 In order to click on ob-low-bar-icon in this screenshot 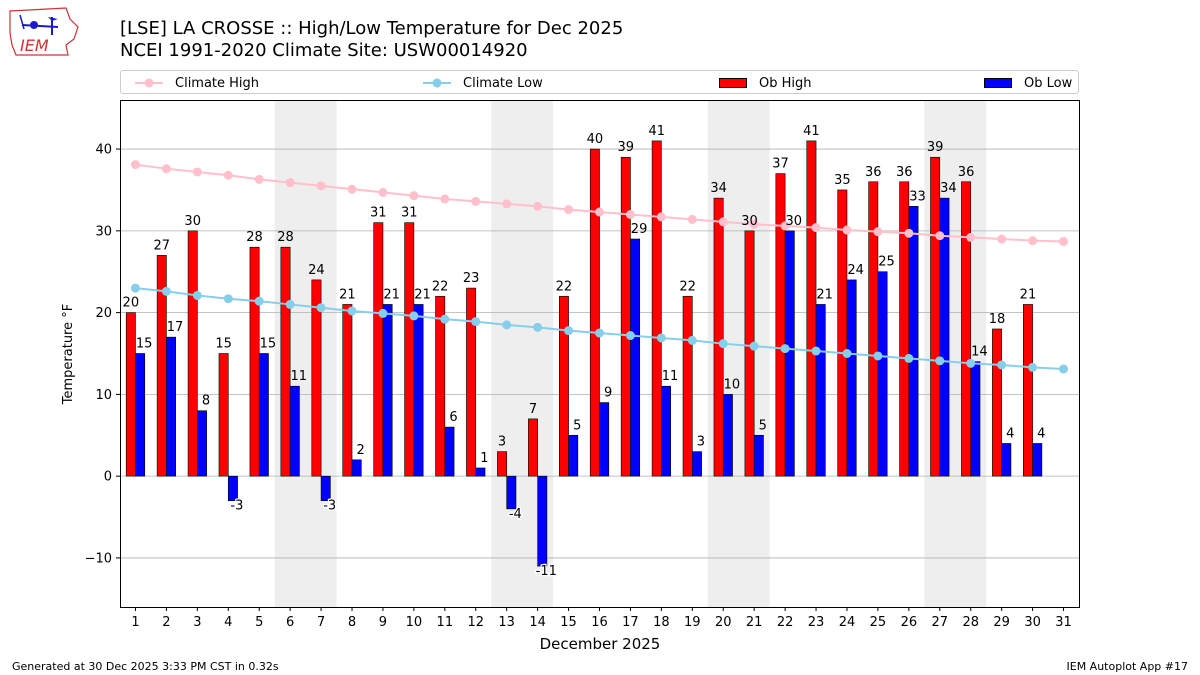, I will do `click(998, 83)`.